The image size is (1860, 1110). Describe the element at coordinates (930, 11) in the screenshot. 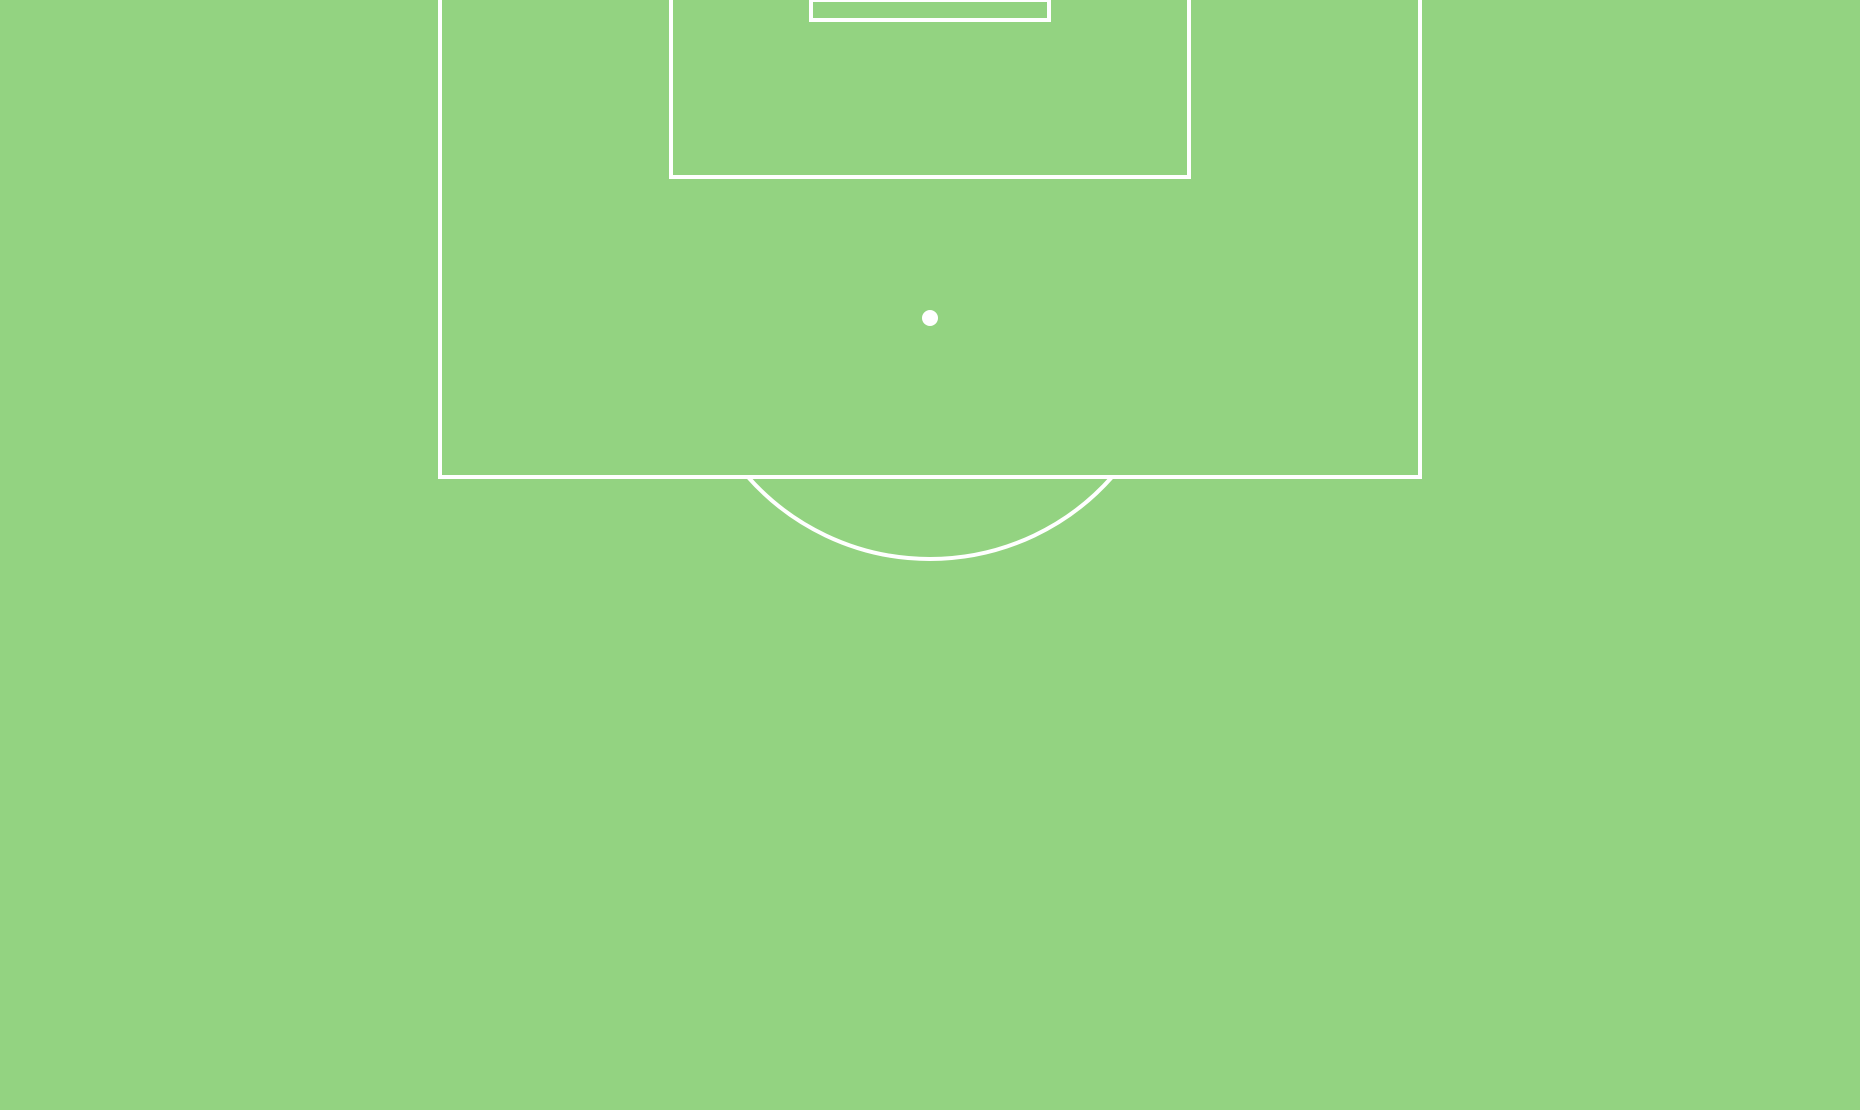

I see `goal` at that location.